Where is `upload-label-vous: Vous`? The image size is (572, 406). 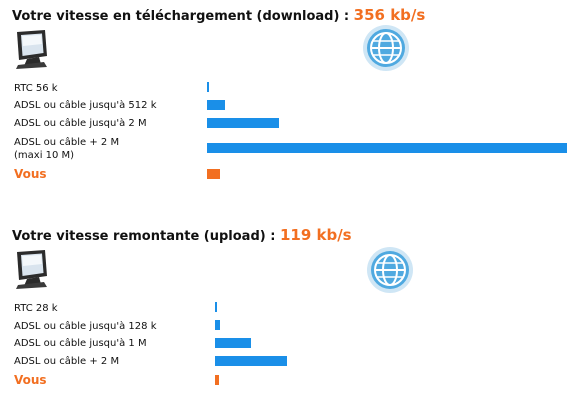 upload-label-vous: Vous is located at coordinates (30, 380).